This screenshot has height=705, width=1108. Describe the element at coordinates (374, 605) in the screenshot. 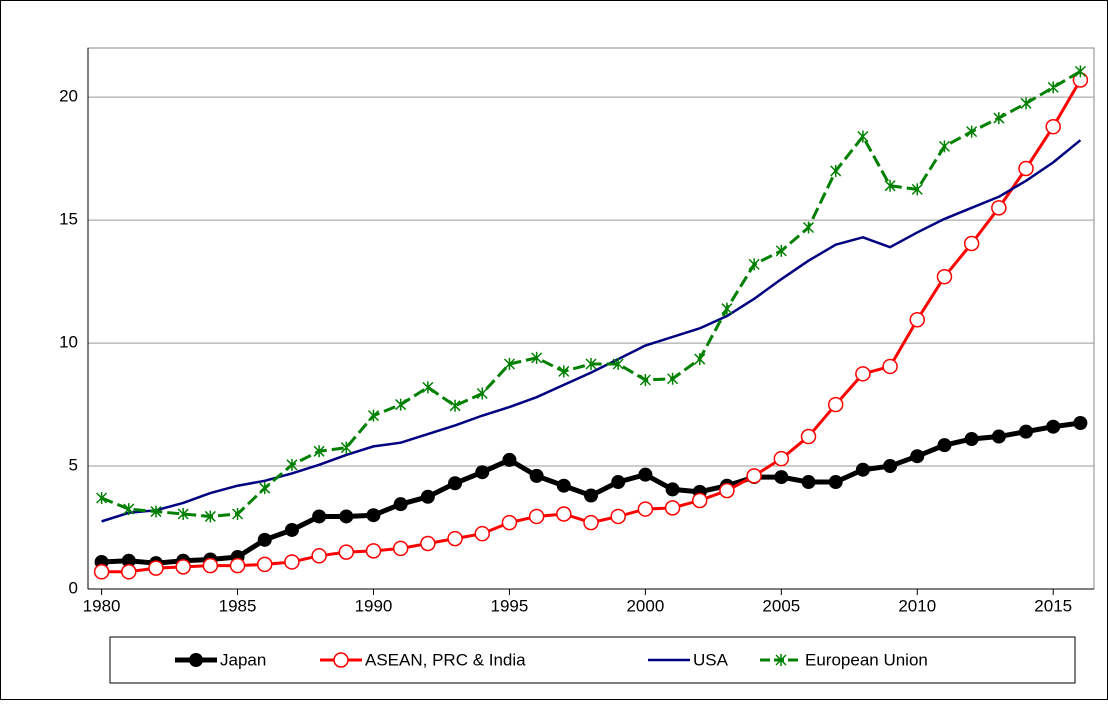

I see `x-tick-label: 1990` at that location.